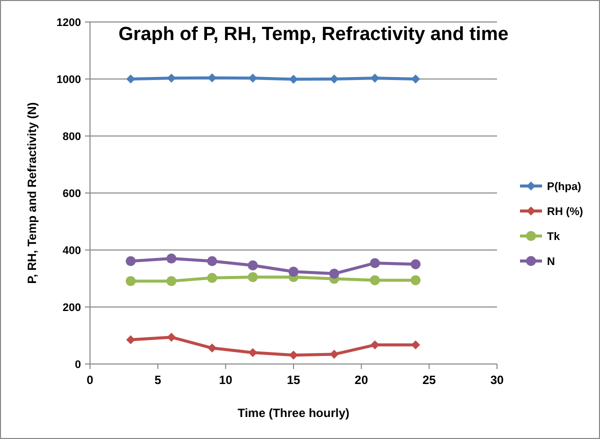 The height and width of the screenshot is (439, 600). What do you see at coordinates (551, 262) in the screenshot?
I see `legend-label: N` at bounding box center [551, 262].